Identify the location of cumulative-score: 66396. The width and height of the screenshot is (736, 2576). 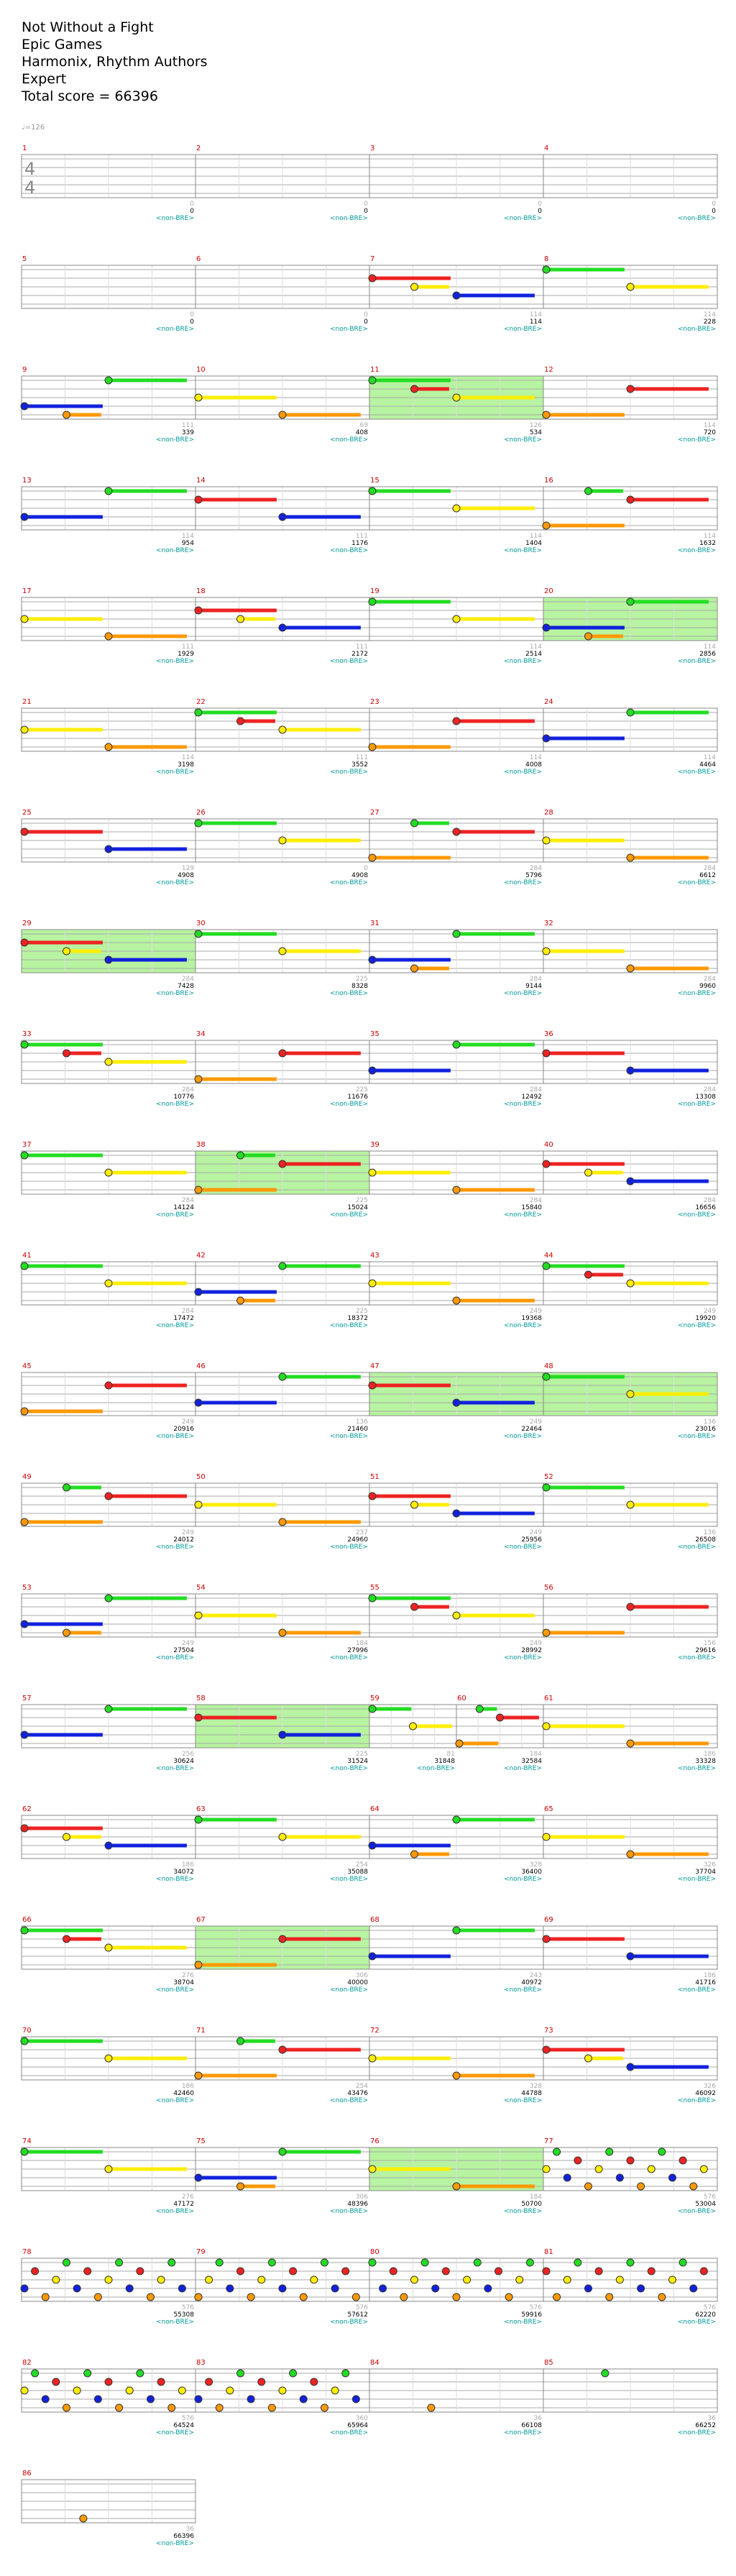
(183, 2536).